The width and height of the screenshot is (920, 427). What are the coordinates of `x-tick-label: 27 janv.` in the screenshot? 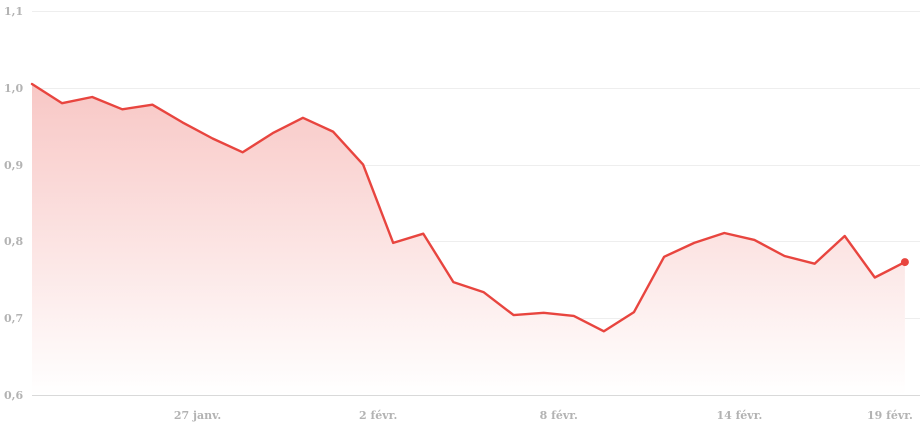 It's located at (197, 415).